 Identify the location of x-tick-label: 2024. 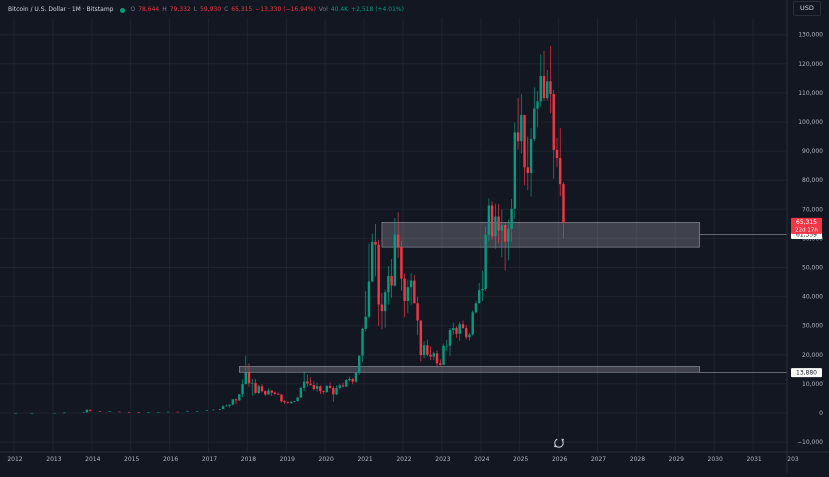
(481, 459).